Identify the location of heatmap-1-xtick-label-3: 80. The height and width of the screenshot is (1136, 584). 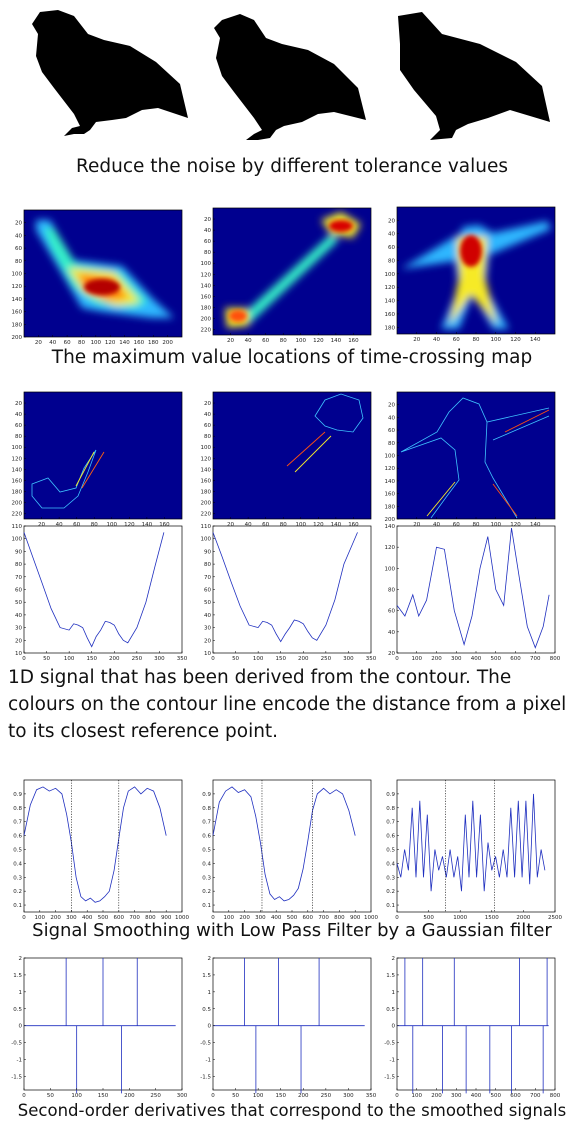
(81, 343).